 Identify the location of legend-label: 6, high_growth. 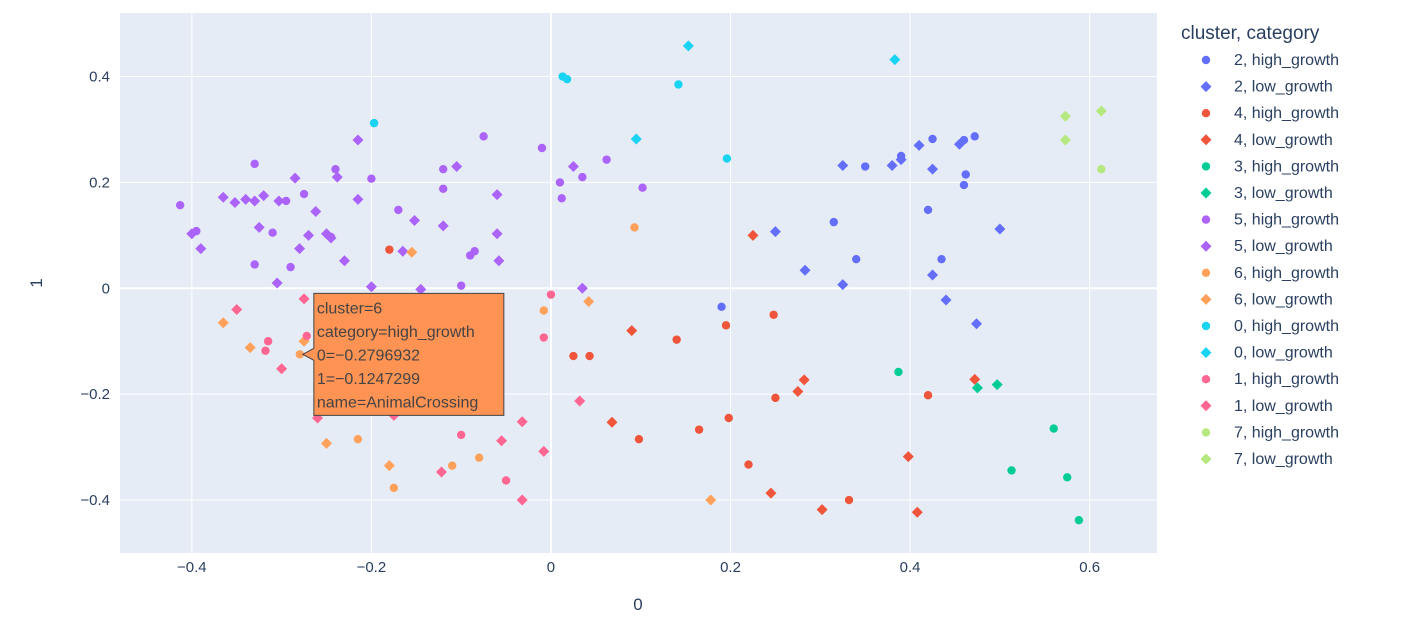
(1286, 273).